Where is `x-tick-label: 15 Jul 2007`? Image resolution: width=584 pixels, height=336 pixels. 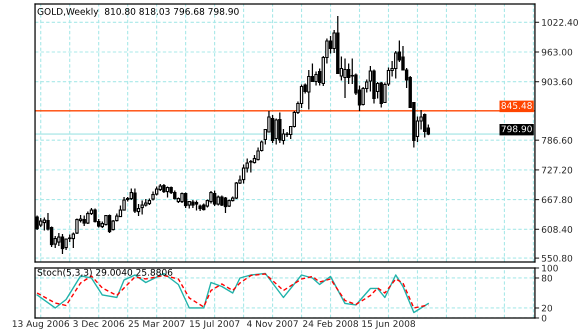 x-tick-label: 15 Jul 2007 is located at coordinates (215, 324).